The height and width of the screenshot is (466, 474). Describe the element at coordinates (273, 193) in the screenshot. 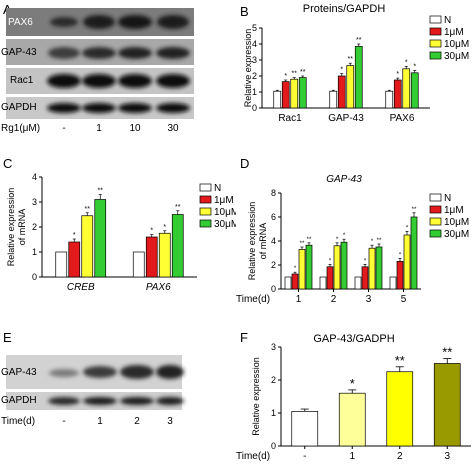

I see `y-tick-label: 8` at that location.